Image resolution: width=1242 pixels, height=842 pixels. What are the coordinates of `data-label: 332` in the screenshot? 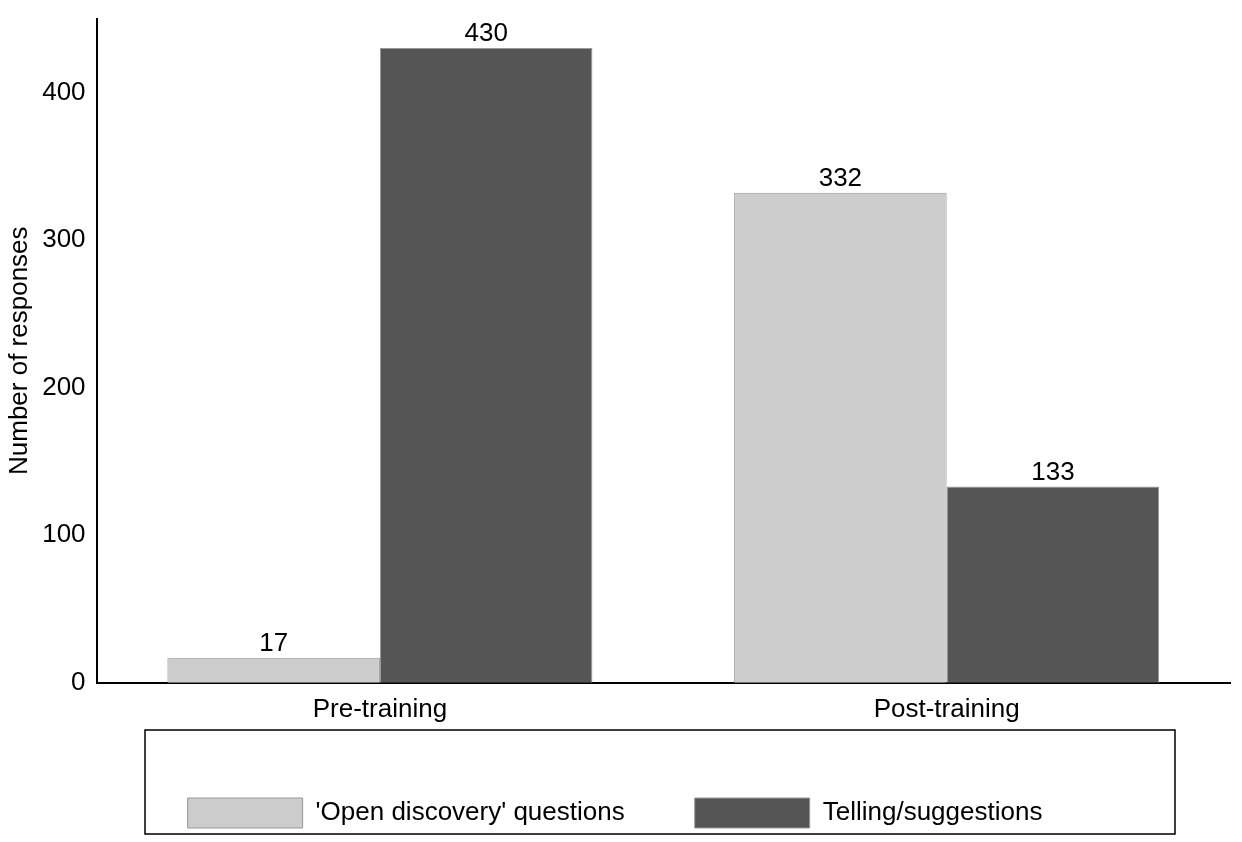 It's located at (840, 176).